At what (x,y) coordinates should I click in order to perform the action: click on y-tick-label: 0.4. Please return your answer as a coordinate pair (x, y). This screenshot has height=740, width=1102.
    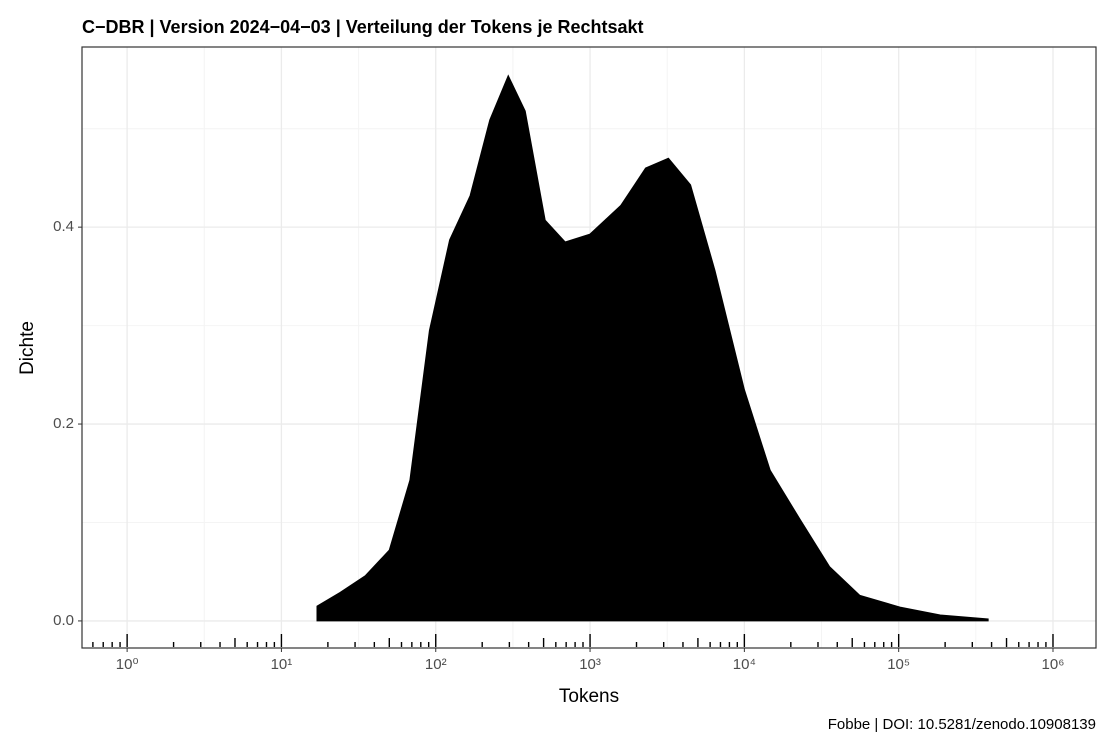
    Looking at the image, I should click on (63, 226).